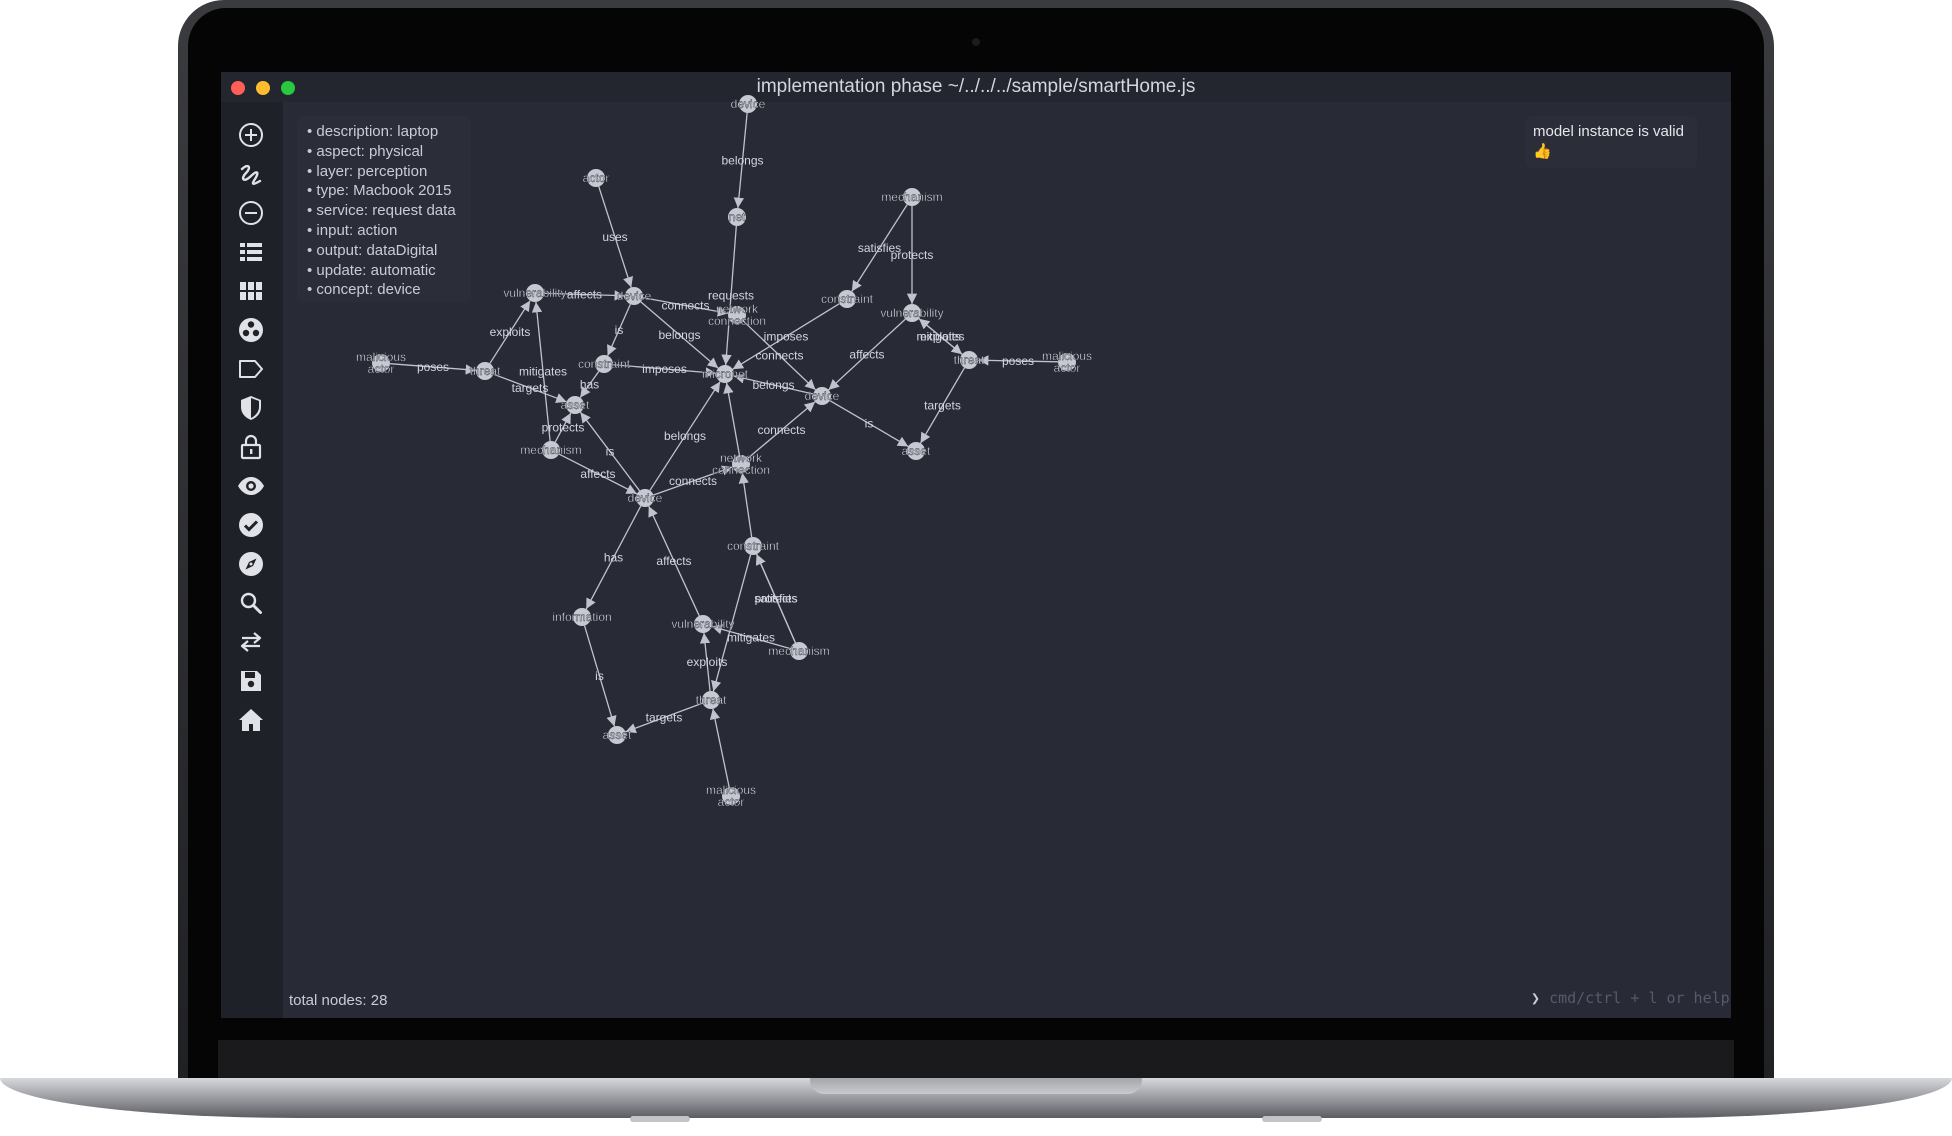 Image resolution: width=1952 pixels, height=1136 pixels. I want to click on tag-icon, so click(251, 369).